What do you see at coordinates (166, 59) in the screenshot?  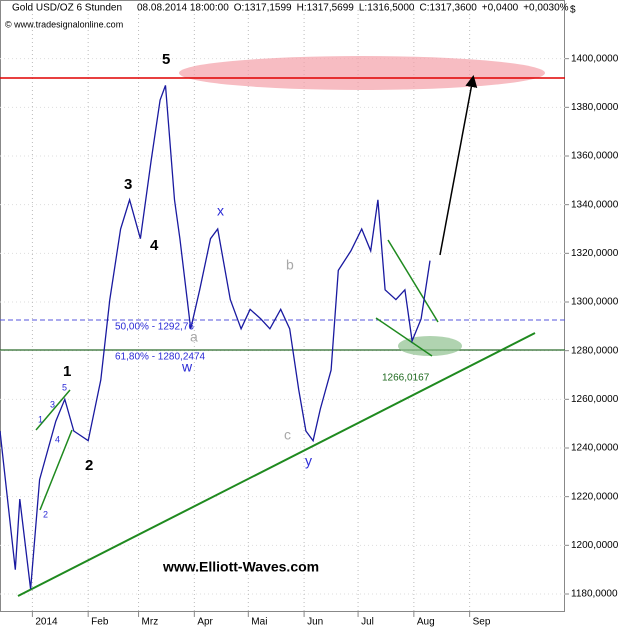 I see `wave-label: 5` at bounding box center [166, 59].